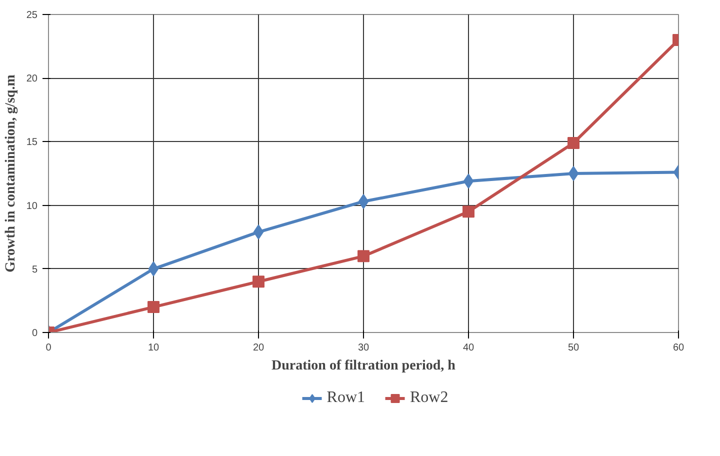  Describe the element at coordinates (468, 348) in the screenshot. I see `x-tick-label: 40` at that location.